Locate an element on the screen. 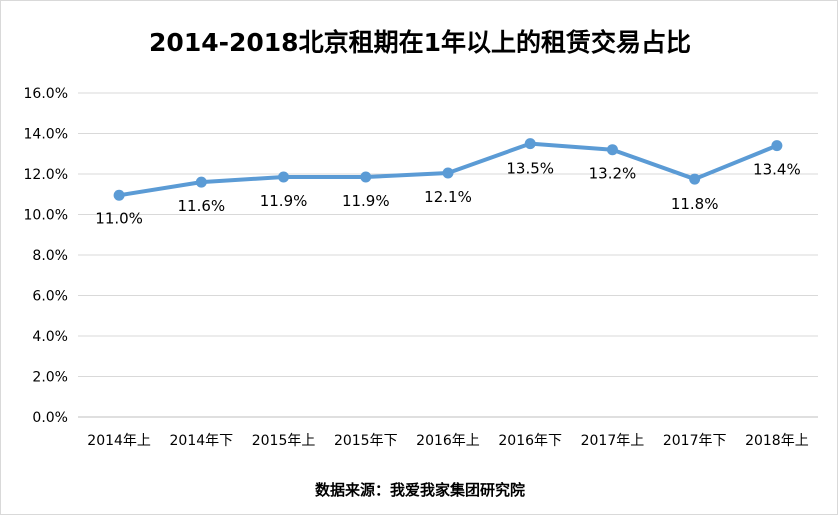  x-tick-label: 2016年下 is located at coordinates (530, 441).